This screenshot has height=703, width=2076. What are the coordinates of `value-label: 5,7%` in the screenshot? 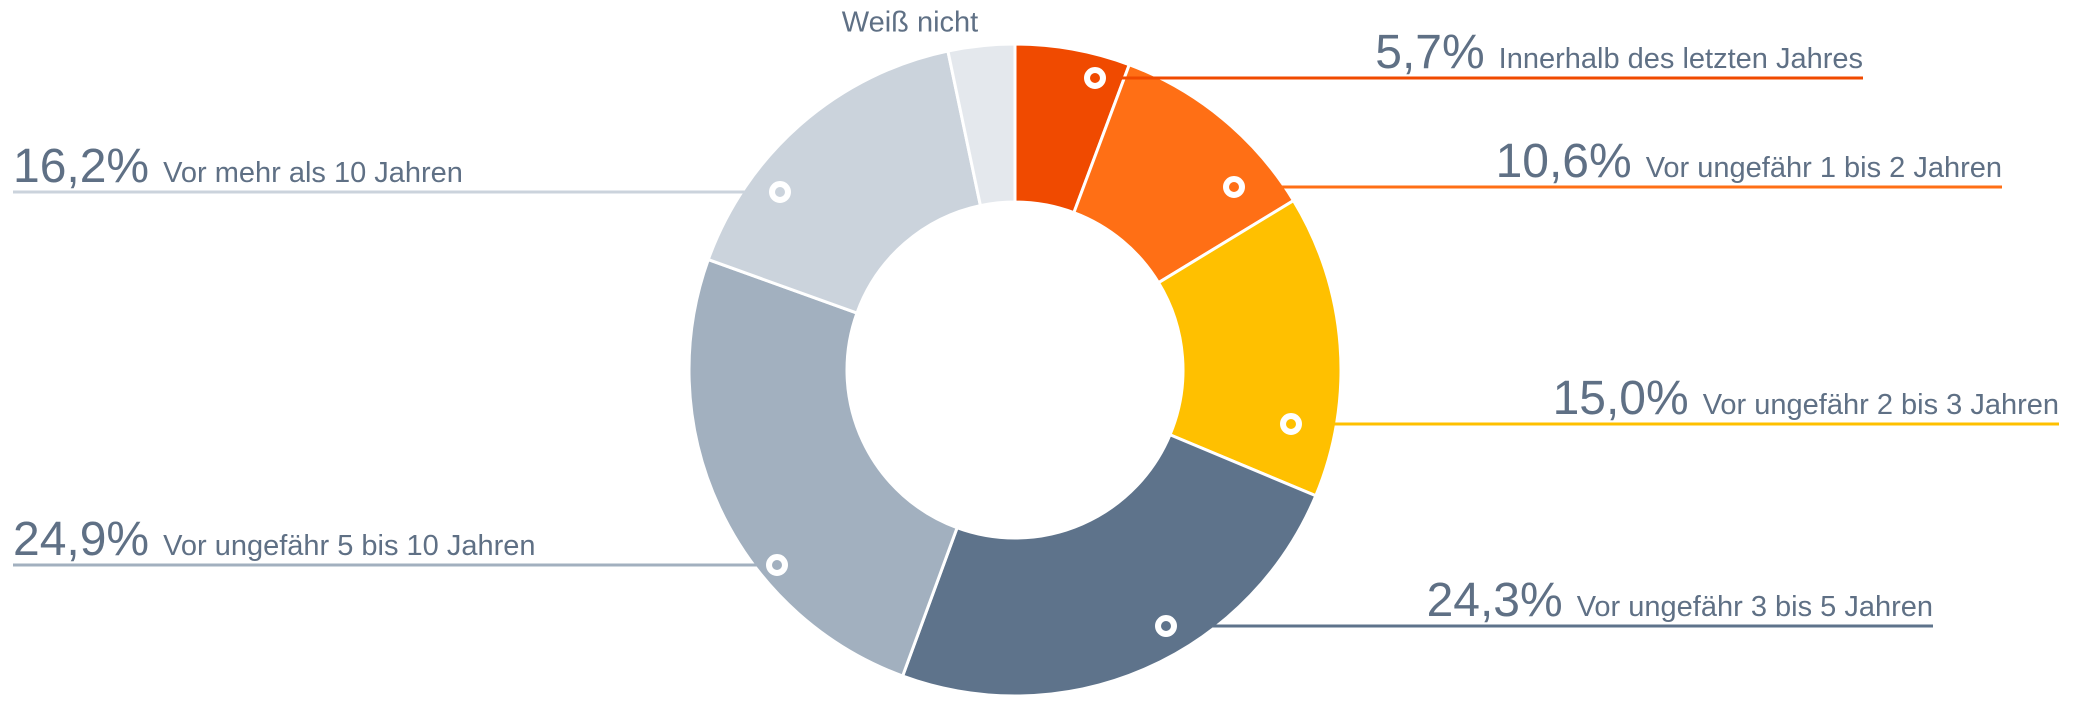 It's located at (1429, 52).